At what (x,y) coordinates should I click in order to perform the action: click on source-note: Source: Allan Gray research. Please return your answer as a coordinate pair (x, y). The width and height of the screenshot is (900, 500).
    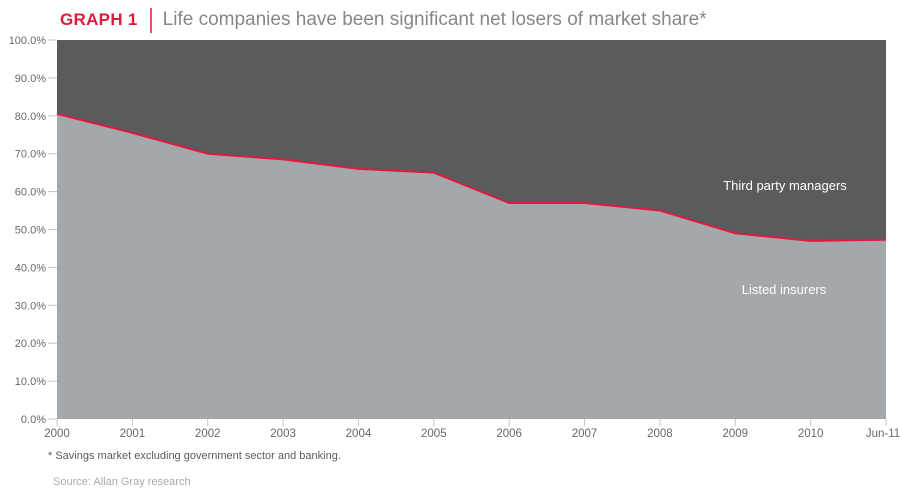
    Looking at the image, I should click on (122, 482).